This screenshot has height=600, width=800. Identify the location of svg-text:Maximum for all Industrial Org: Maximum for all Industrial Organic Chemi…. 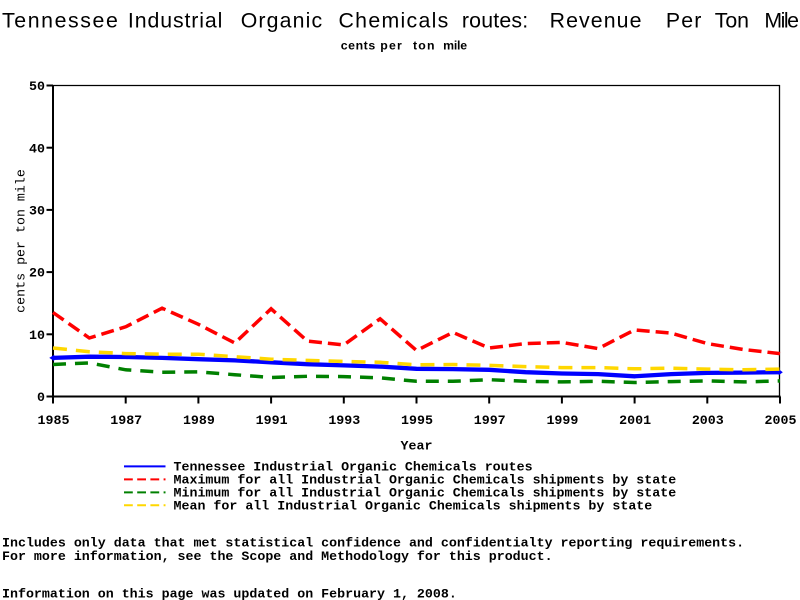
(425, 479).